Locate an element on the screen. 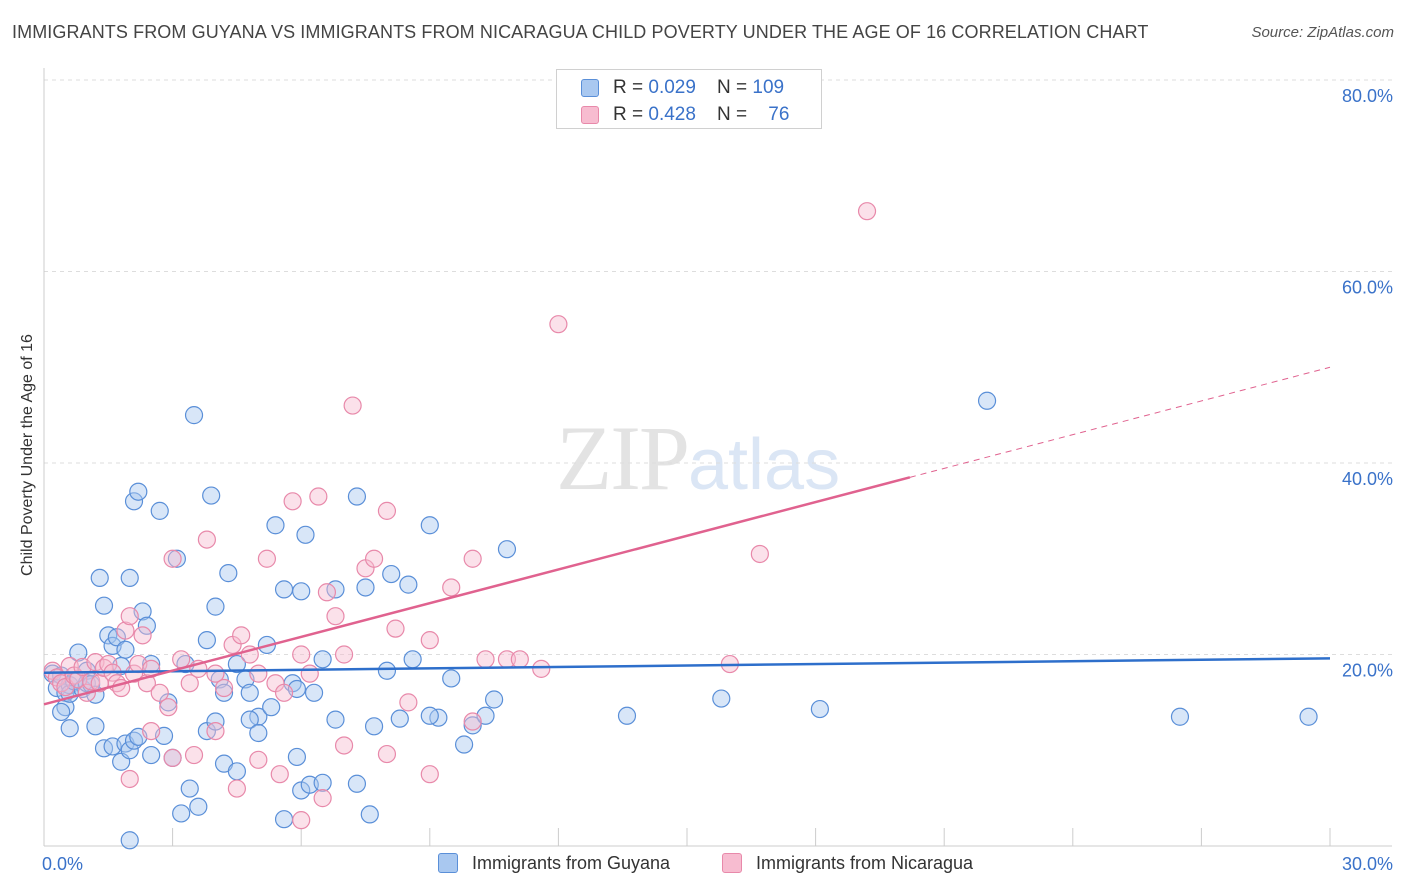 This screenshot has height=892, width=1406. y-tick-label: 80.0% is located at coordinates (1367, 96).